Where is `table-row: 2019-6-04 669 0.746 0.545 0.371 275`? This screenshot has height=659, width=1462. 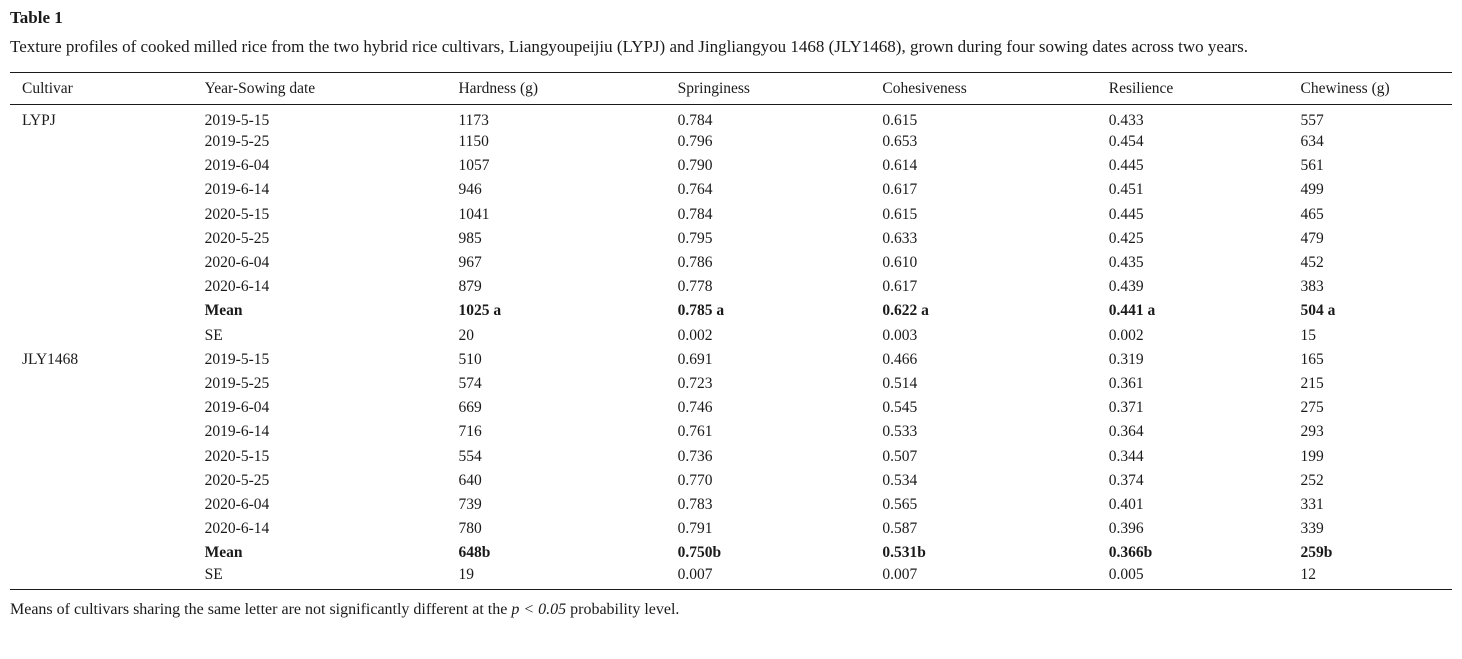
table-row: 2019-6-04 669 0.746 0.545 0.371 275 is located at coordinates (731, 408).